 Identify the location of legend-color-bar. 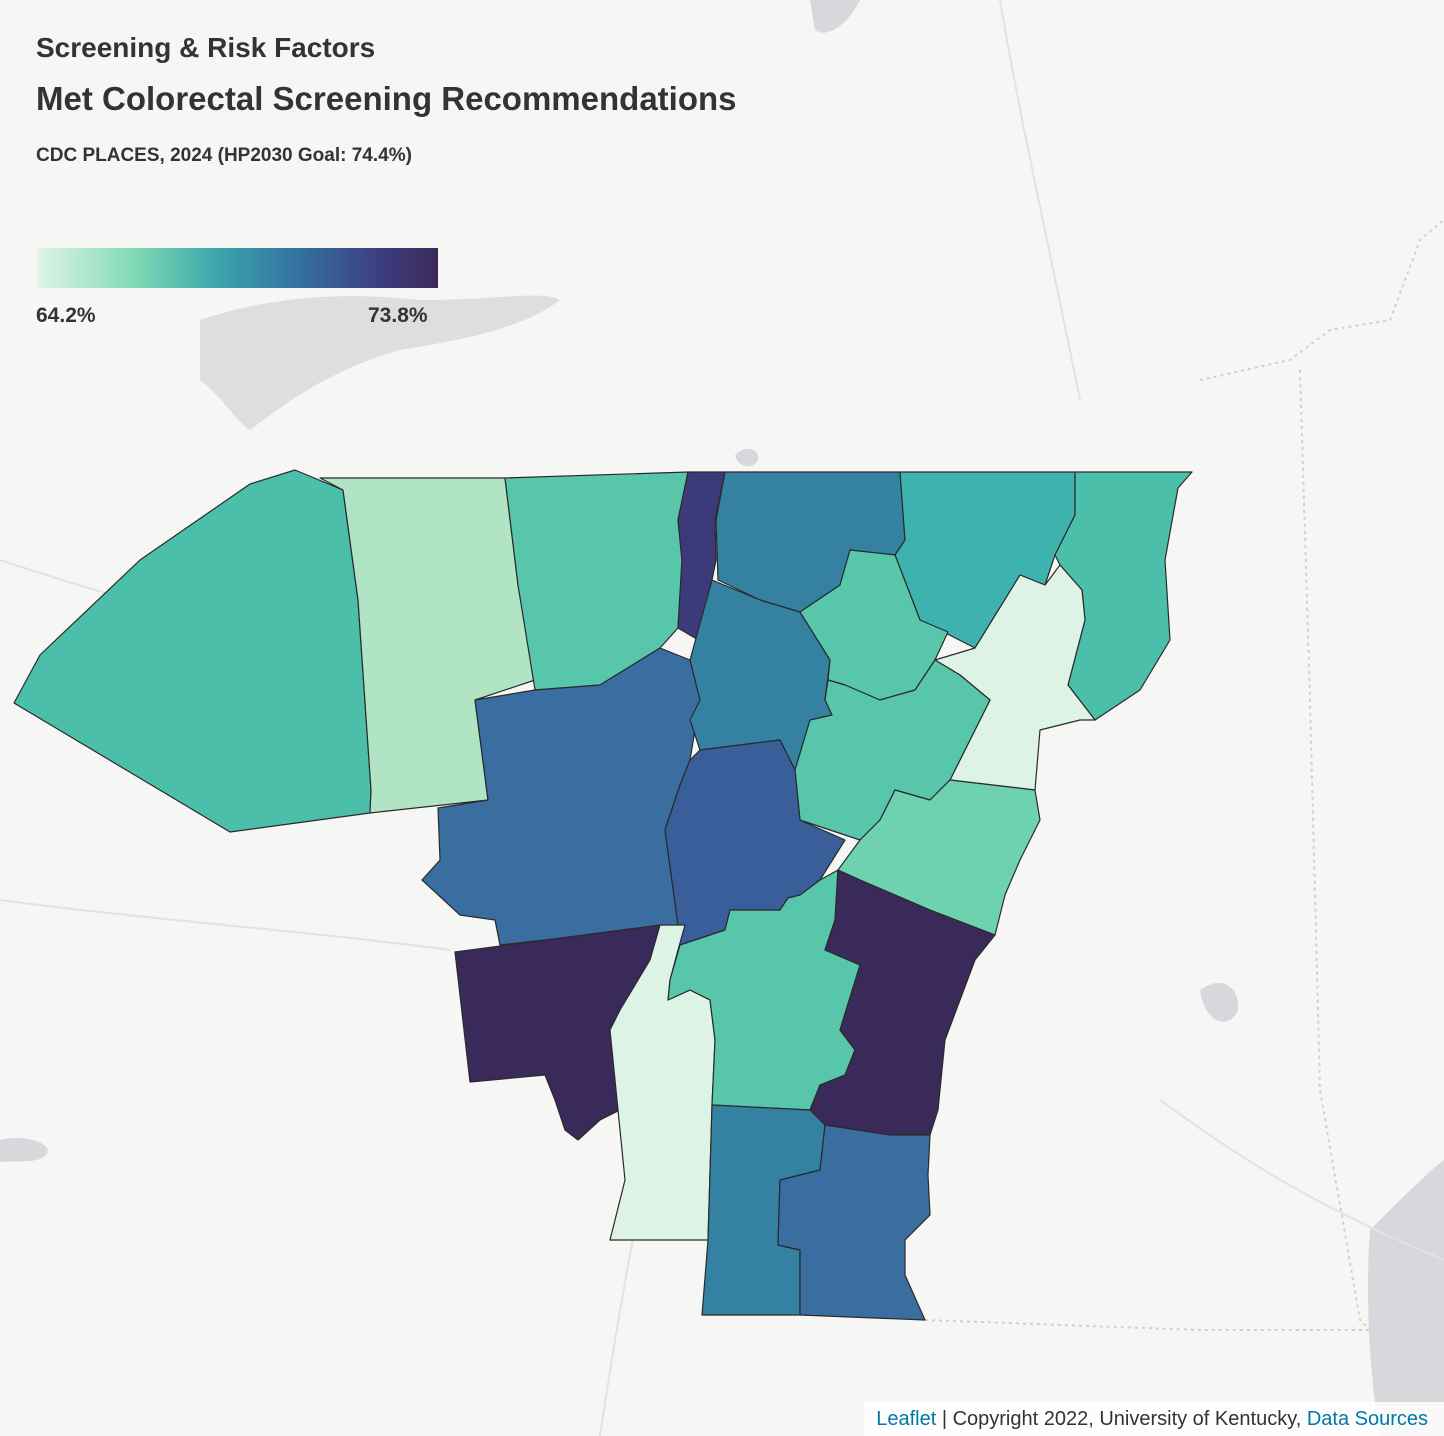
(238, 268).